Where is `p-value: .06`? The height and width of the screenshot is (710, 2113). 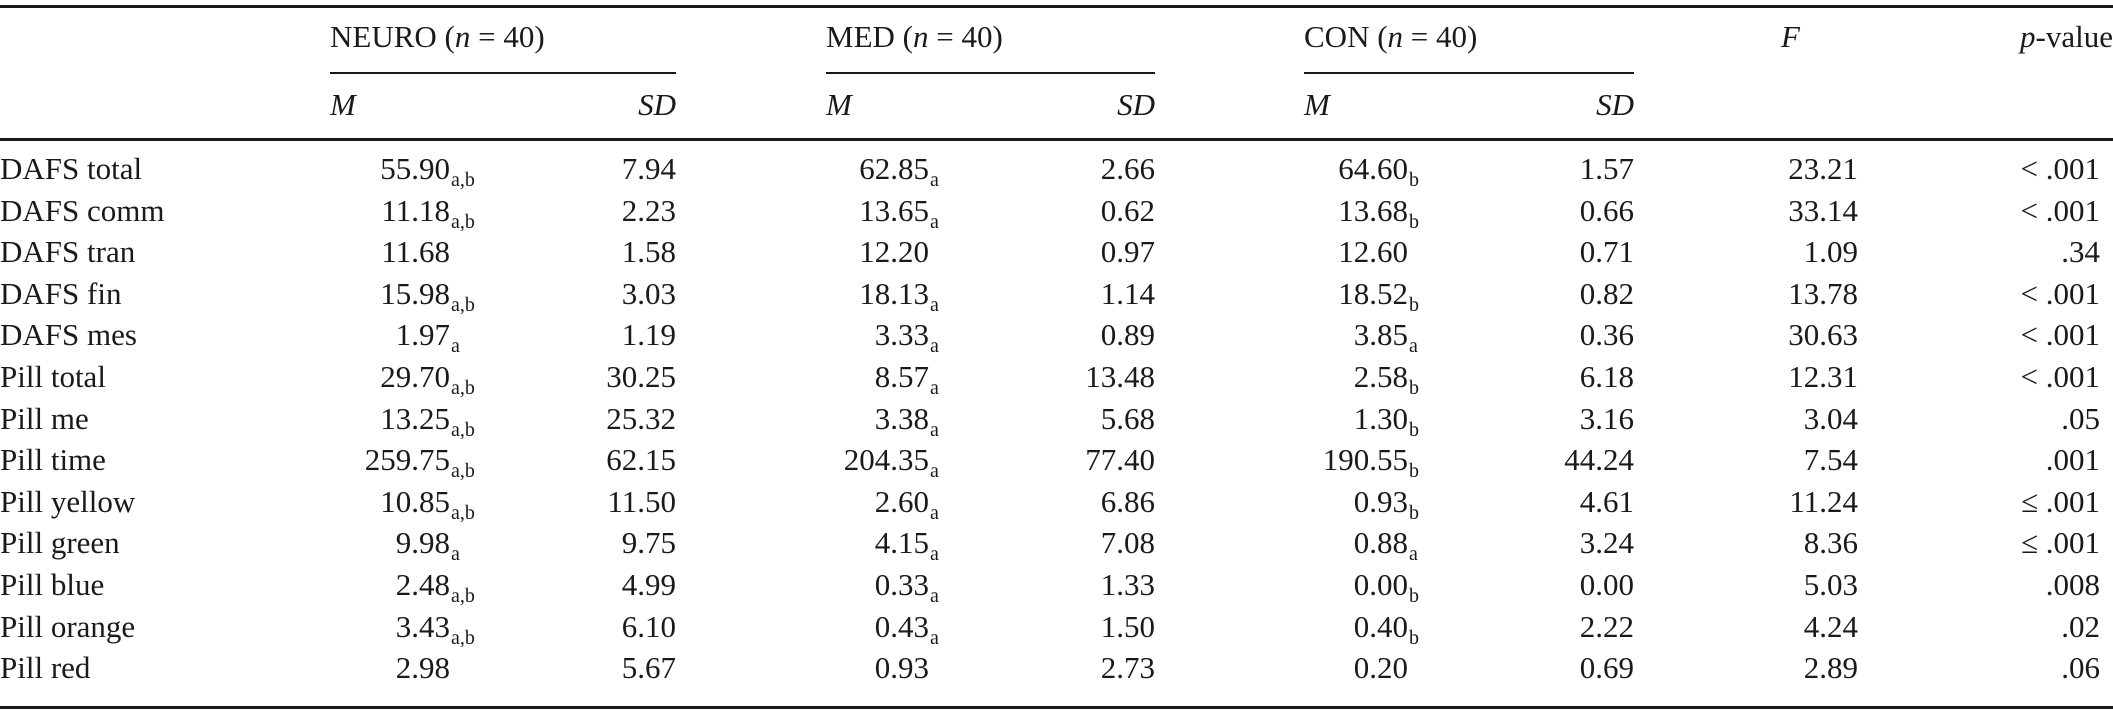 p-value: .06 is located at coordinates (2080, 667).